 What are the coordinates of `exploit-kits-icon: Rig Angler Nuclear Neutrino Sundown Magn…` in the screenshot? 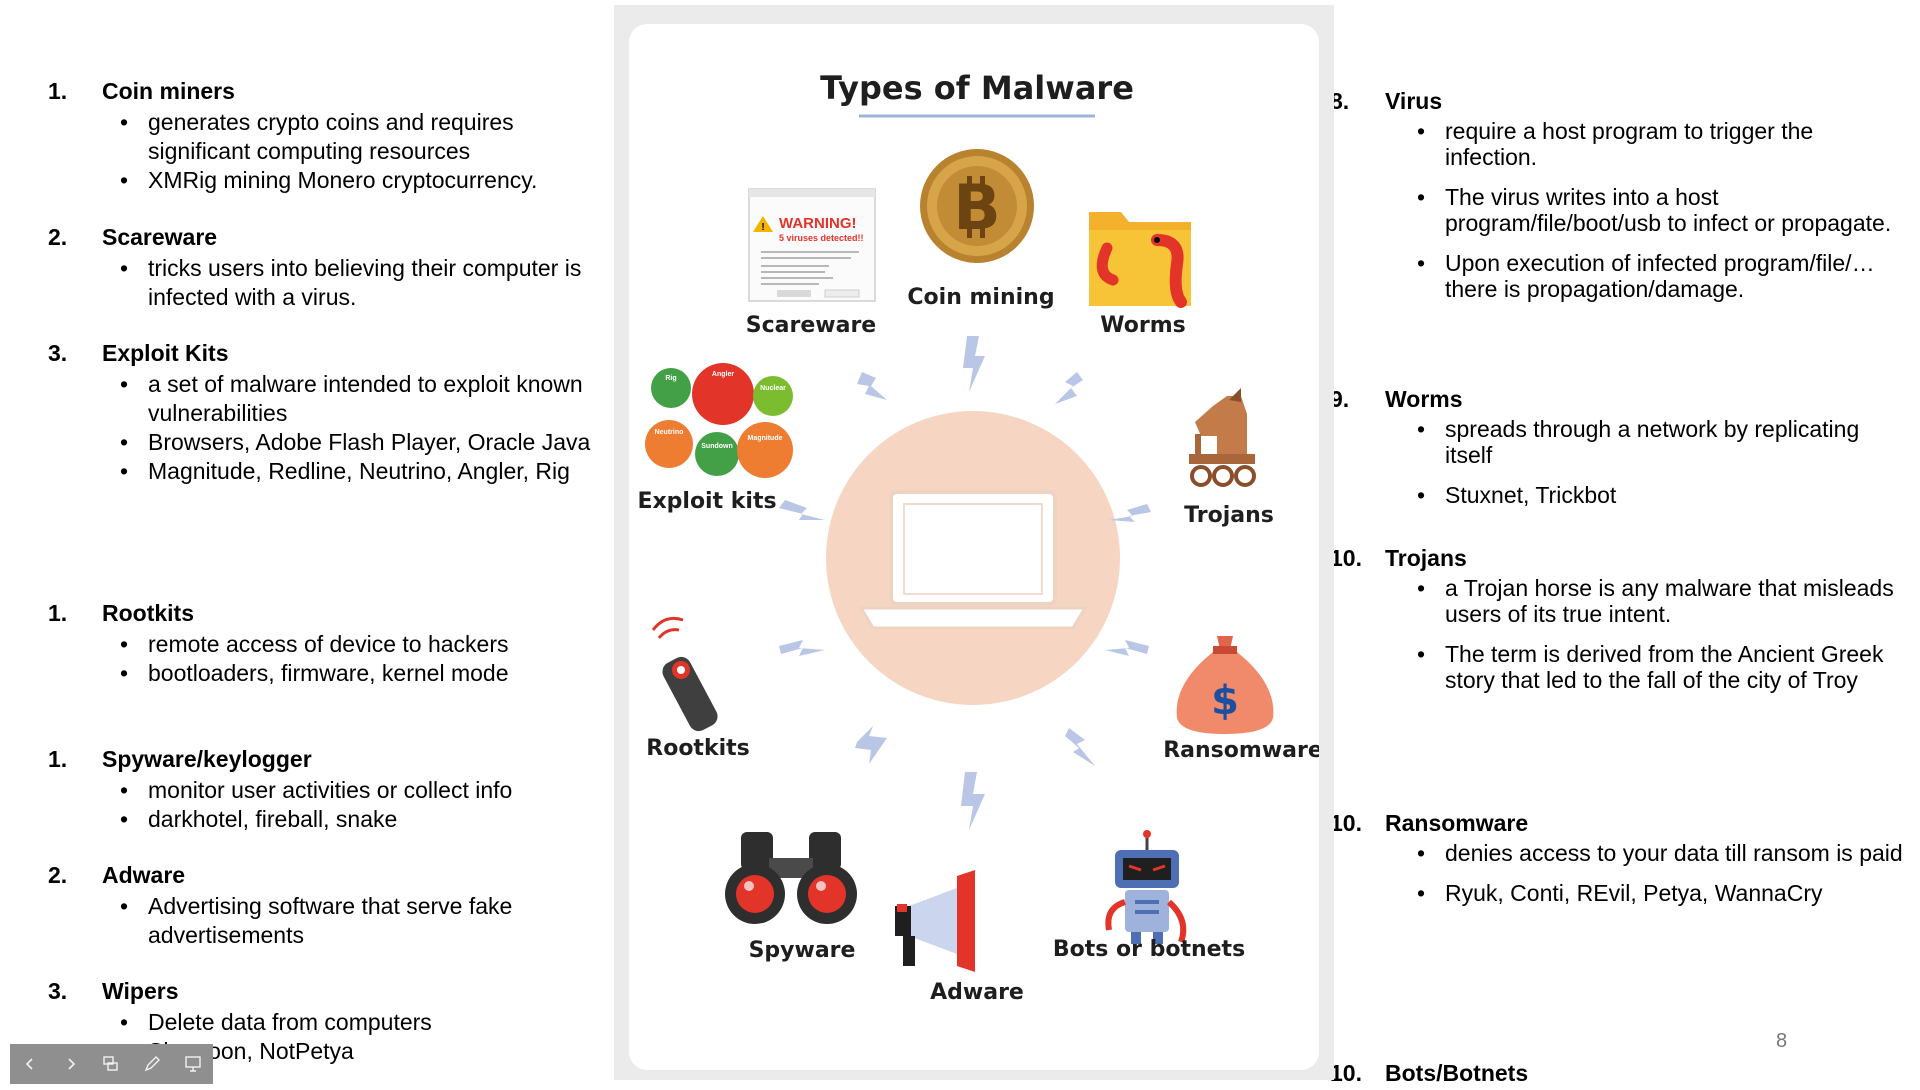 It's located at (719, 420).